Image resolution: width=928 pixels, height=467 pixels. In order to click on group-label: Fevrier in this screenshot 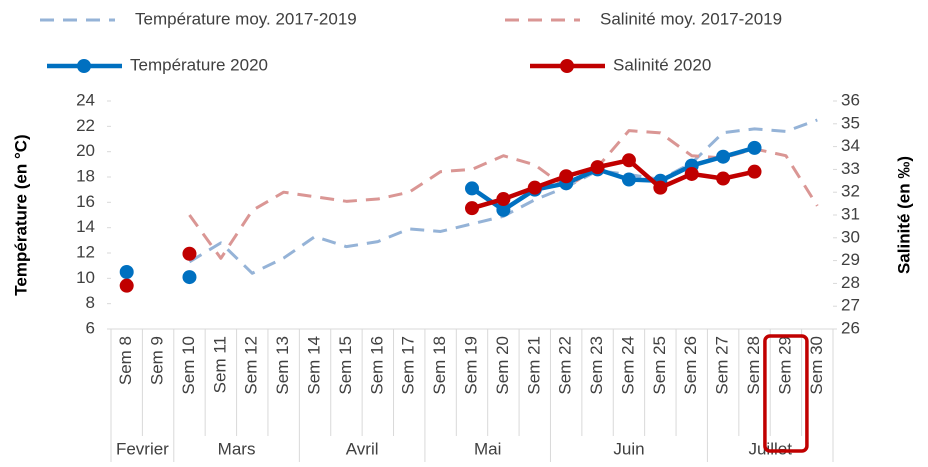, I will do `click(142, 448)`.